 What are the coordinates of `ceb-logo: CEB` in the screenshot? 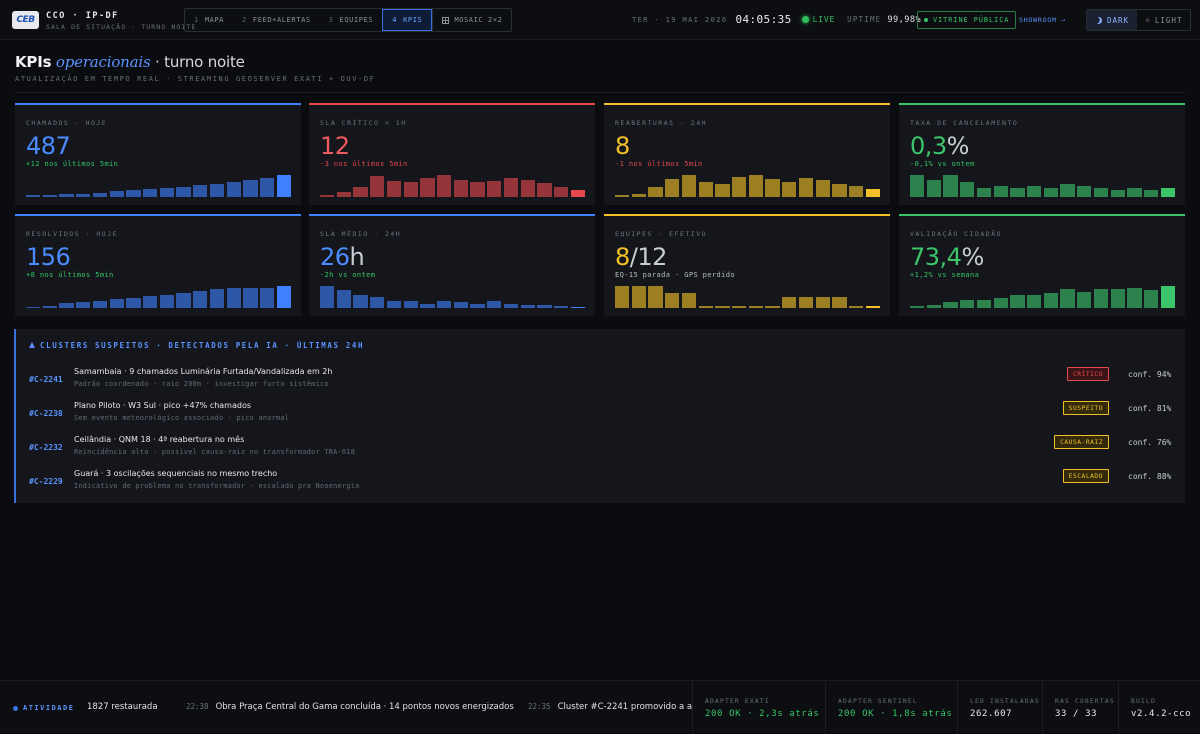 It's located at (25, 20).